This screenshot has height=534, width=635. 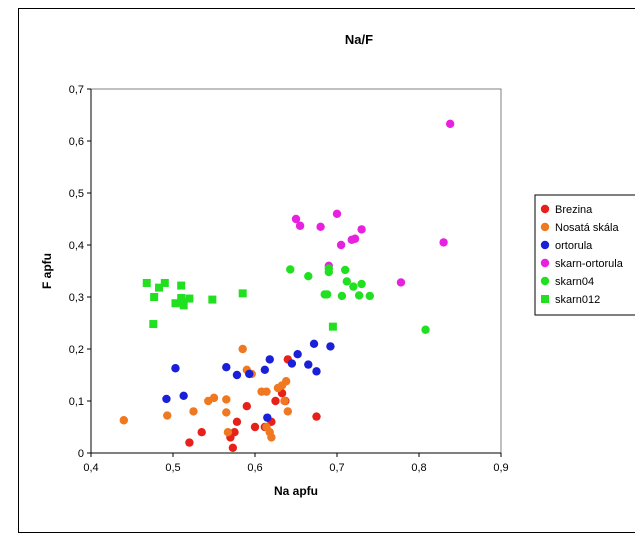 What do you see at coordinates (336, 468) in the screenshot?
I see `x-tick-label: 0,7` at bounding box center [336, 468].